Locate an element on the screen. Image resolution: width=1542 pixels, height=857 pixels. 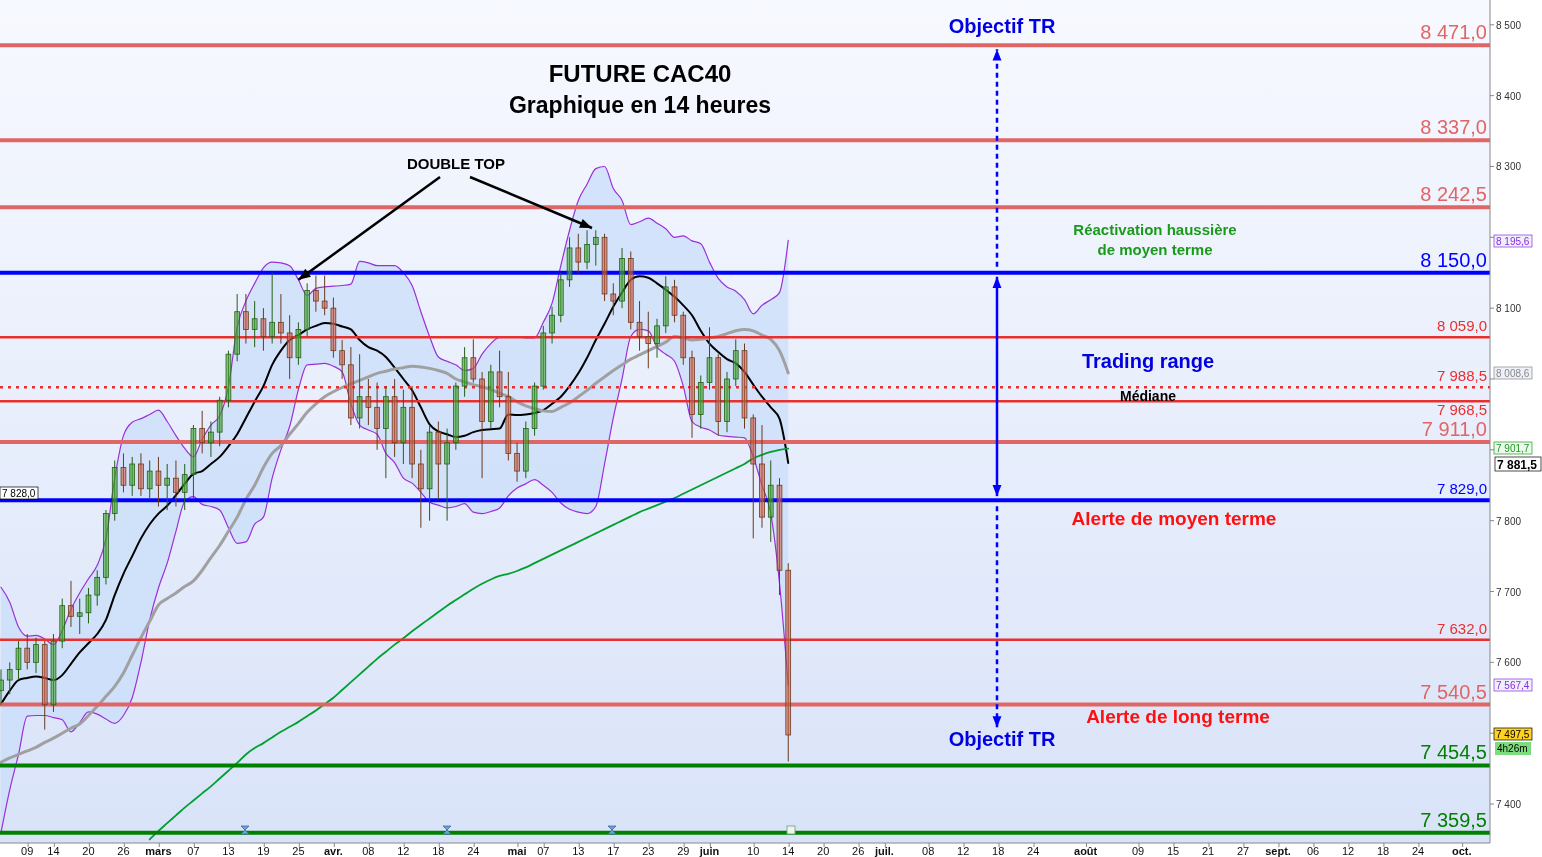
x-tick-label: 19 is located at coordinates (263, 851).